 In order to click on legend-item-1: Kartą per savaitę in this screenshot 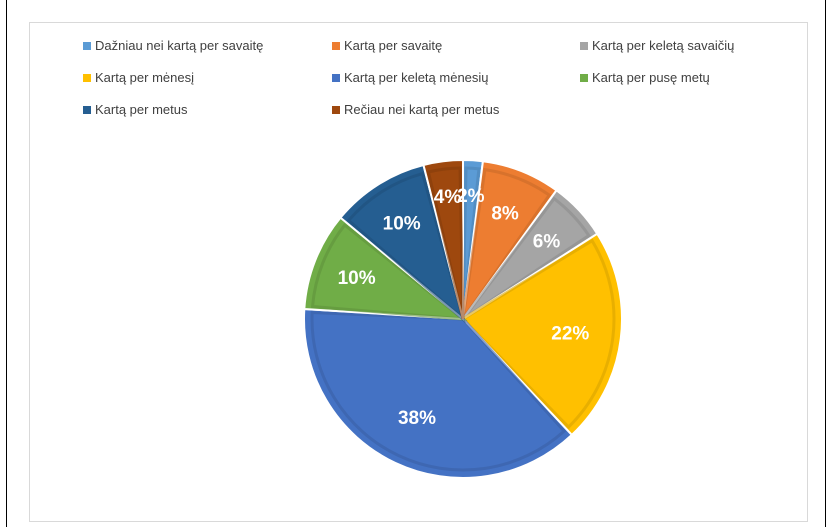, I will do `click(387, 45)`.